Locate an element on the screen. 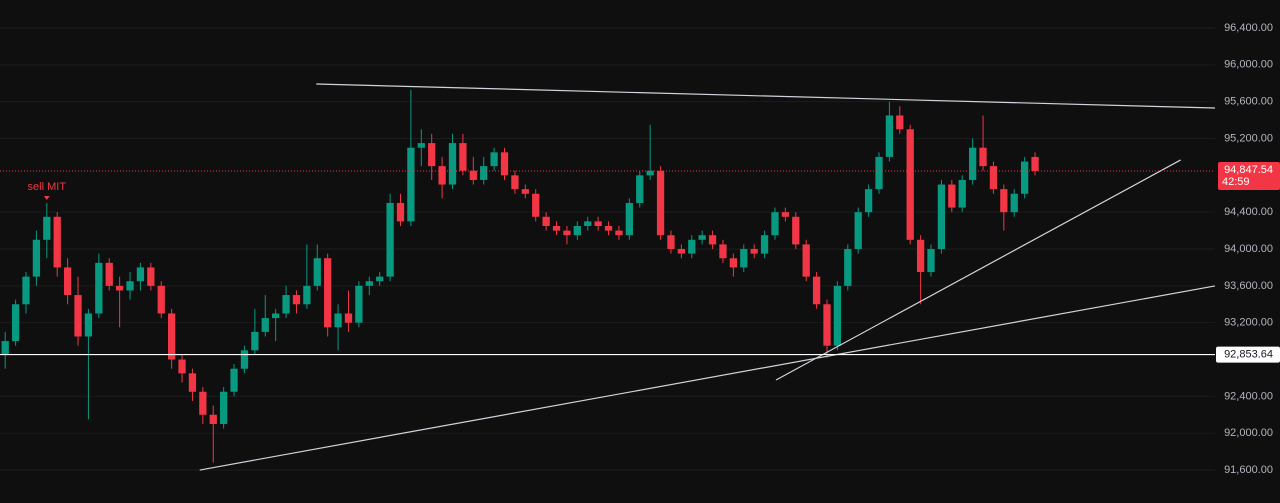 This screenshot has width=1280, height=503. last-price-tag is located at coordinates (1249, 175).